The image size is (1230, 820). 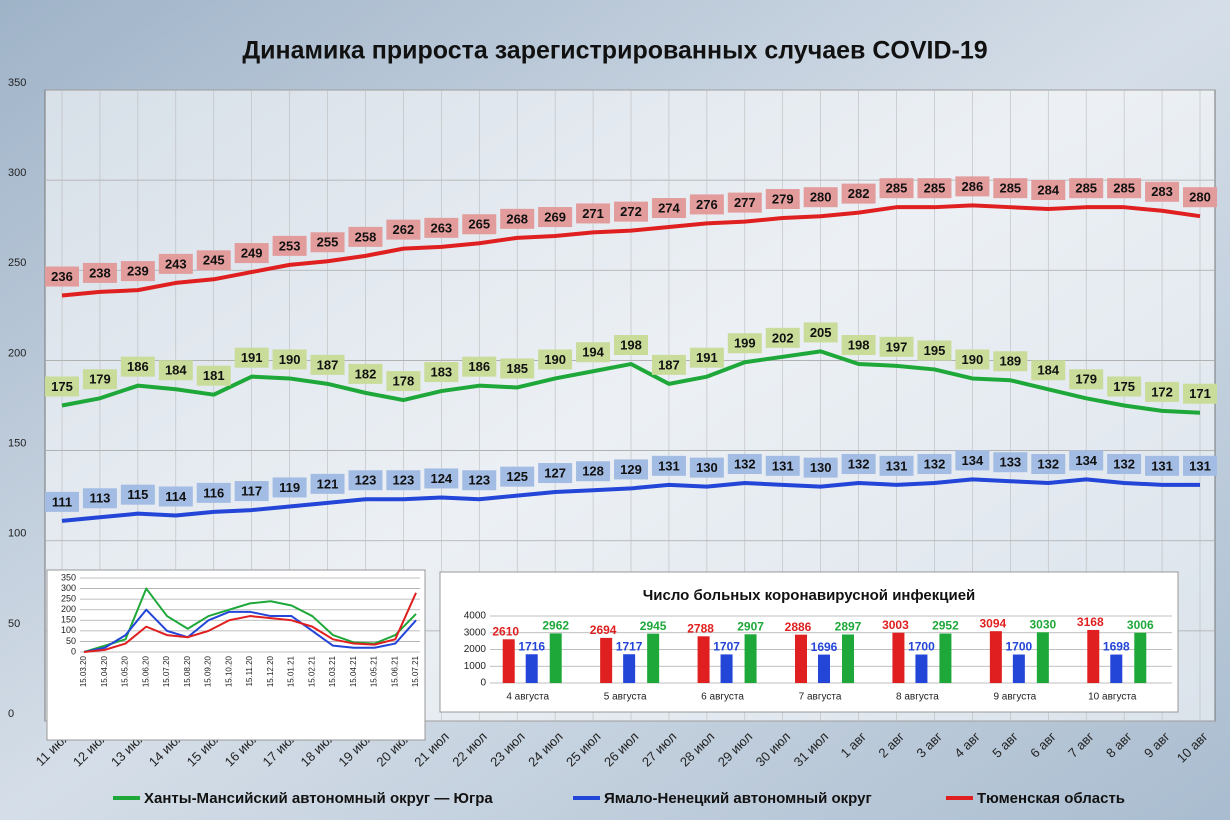 I want to click on x-tick-label: 8 августа, so click(x=917, y=697).